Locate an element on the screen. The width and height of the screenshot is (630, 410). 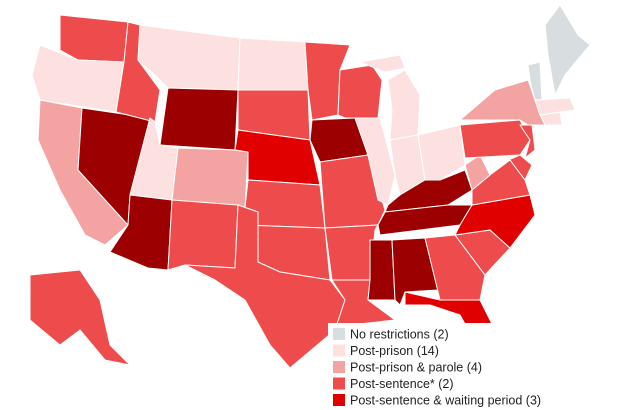
legend-label: Post-sentence* (2) is located at coordinates (402, 384).